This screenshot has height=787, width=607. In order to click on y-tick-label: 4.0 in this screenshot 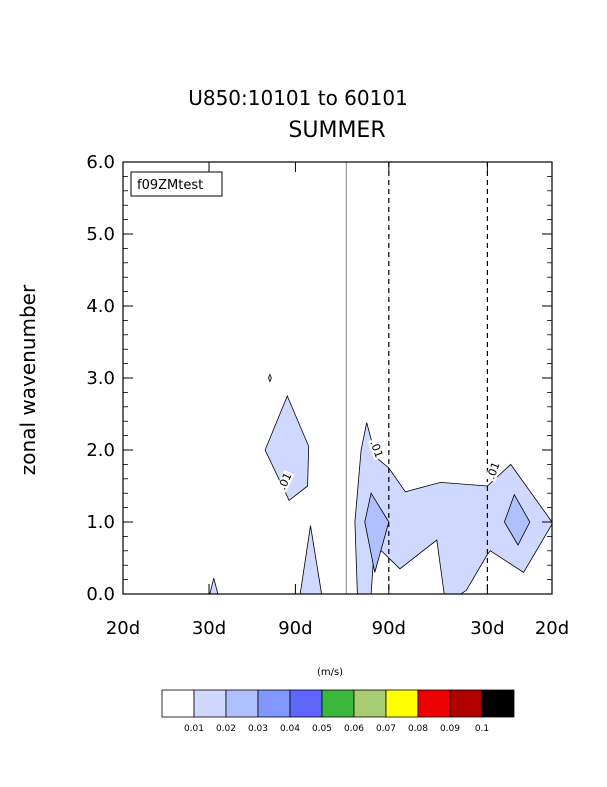, I will do `click(100, 306)`.